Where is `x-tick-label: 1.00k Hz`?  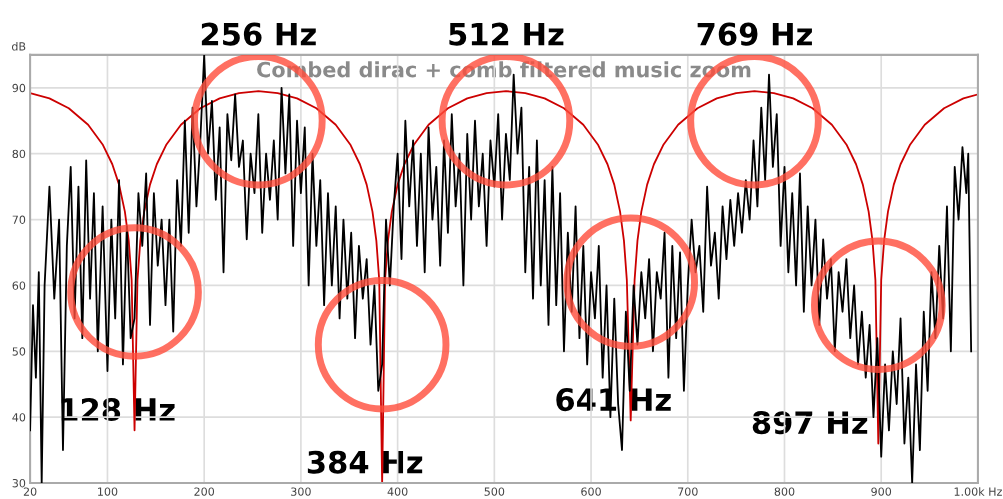
x-tick-label: 1.00k Hz is located at coordinates (978, 491).